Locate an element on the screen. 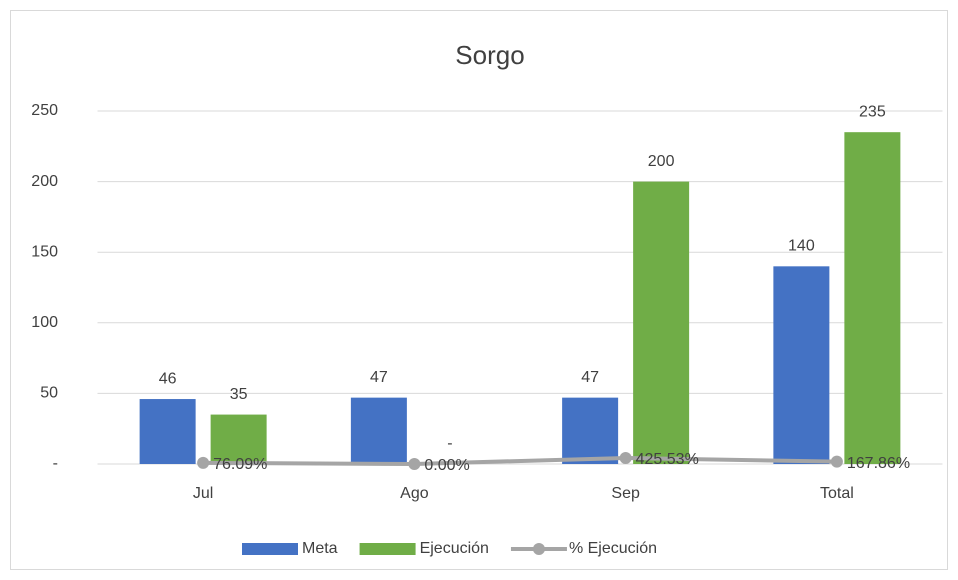 This screenshot has width=958, height=580. legend-label: % Ejecución is located at coordinates (613, 548).